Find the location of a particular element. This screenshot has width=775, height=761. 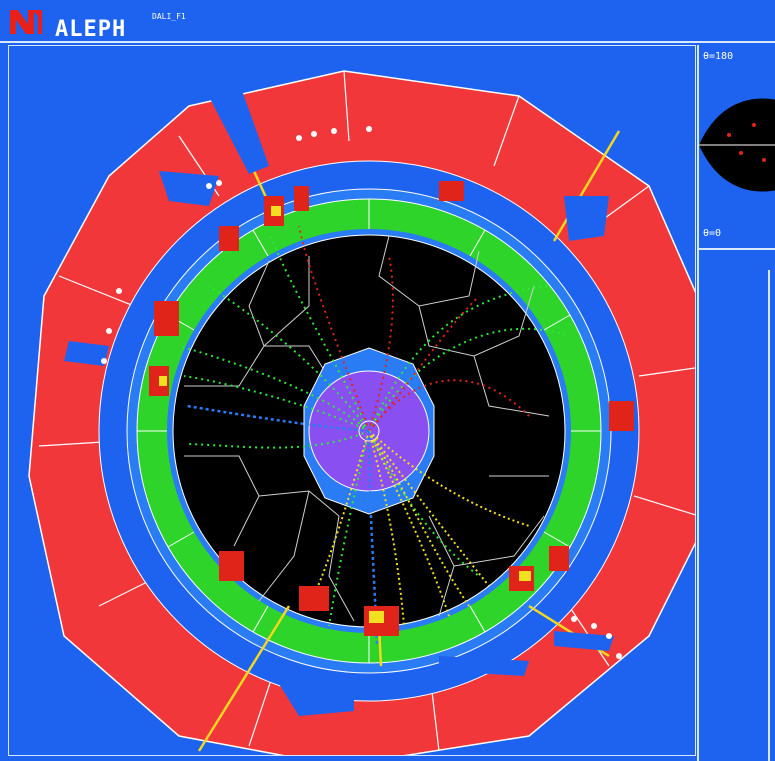

red-tracks is located at coordinates (414, 328).